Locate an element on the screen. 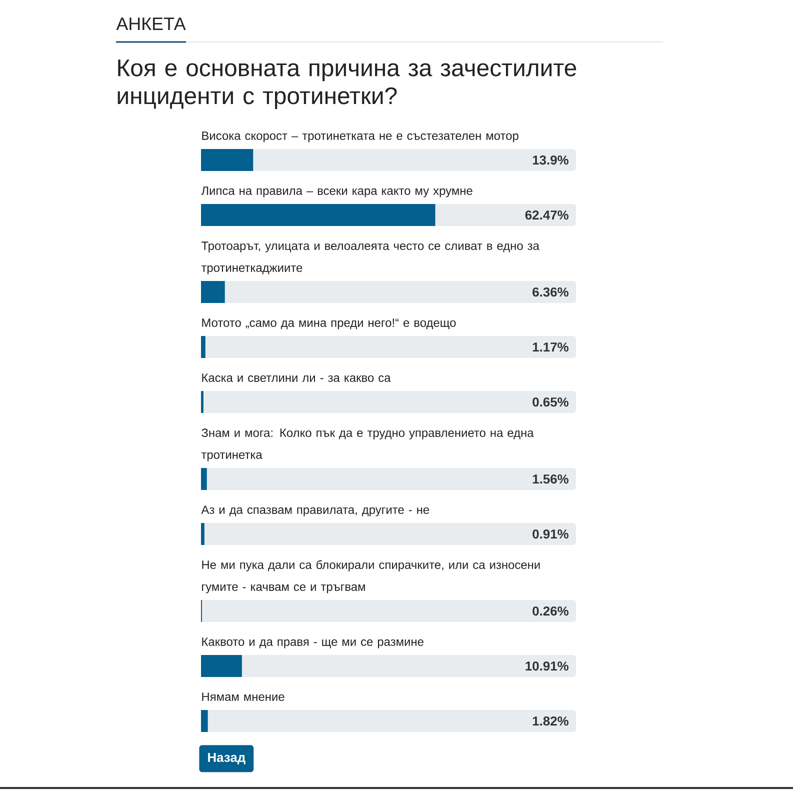 This screenshot has height=790, width=793. data-label: 13.9% is located at coordinates (550, 160).